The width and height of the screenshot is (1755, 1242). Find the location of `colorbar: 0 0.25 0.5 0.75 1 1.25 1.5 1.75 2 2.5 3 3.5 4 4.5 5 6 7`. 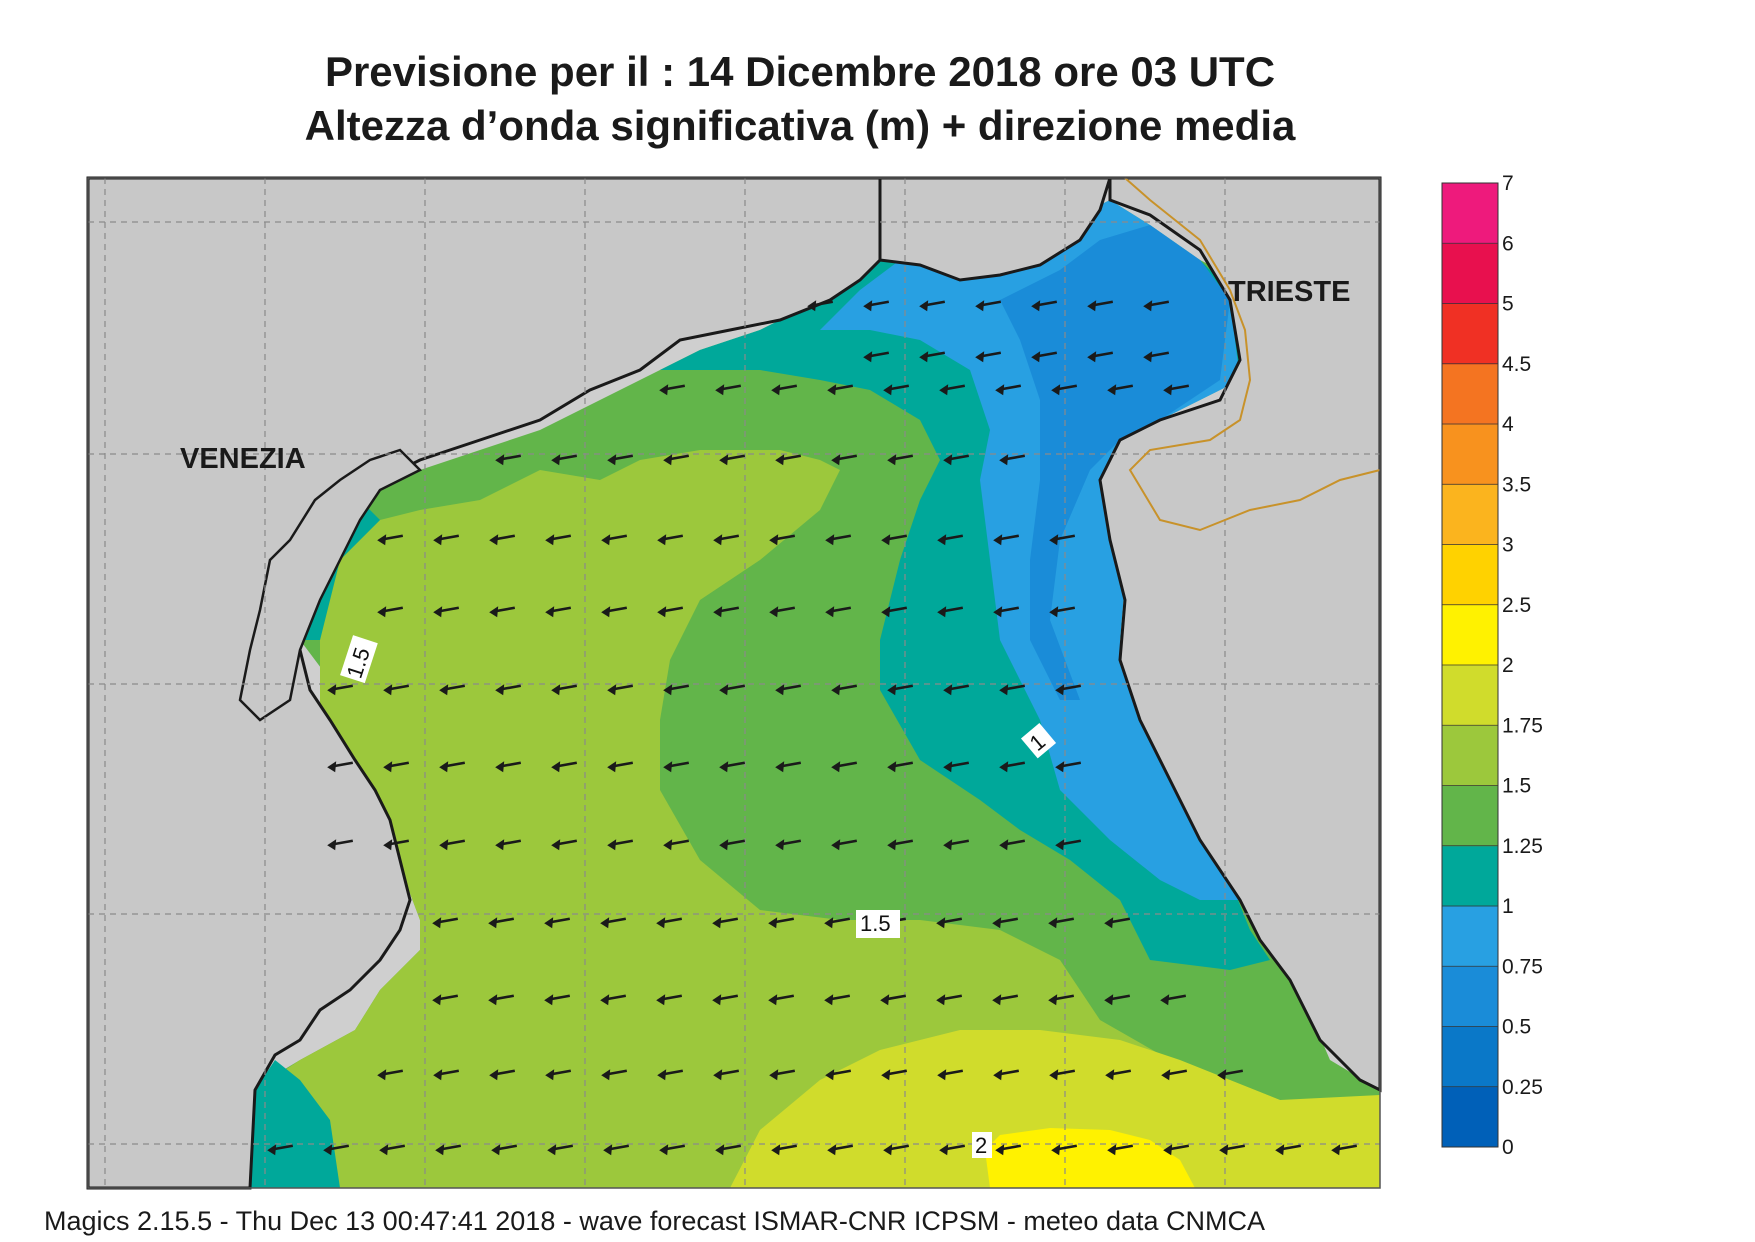

colorbar: 0 0.25 0.5 0.75 1 1.25 1.5 1.75 2 2.5 3 3.5 4 4.5 5 6 7 is located at coordinates (1492, 665).